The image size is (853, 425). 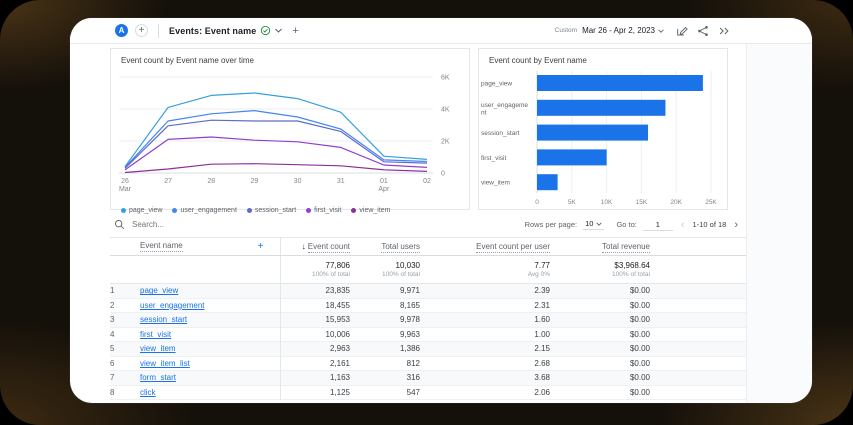 I want to click on row-number: 5, so click(x=112, y=349).